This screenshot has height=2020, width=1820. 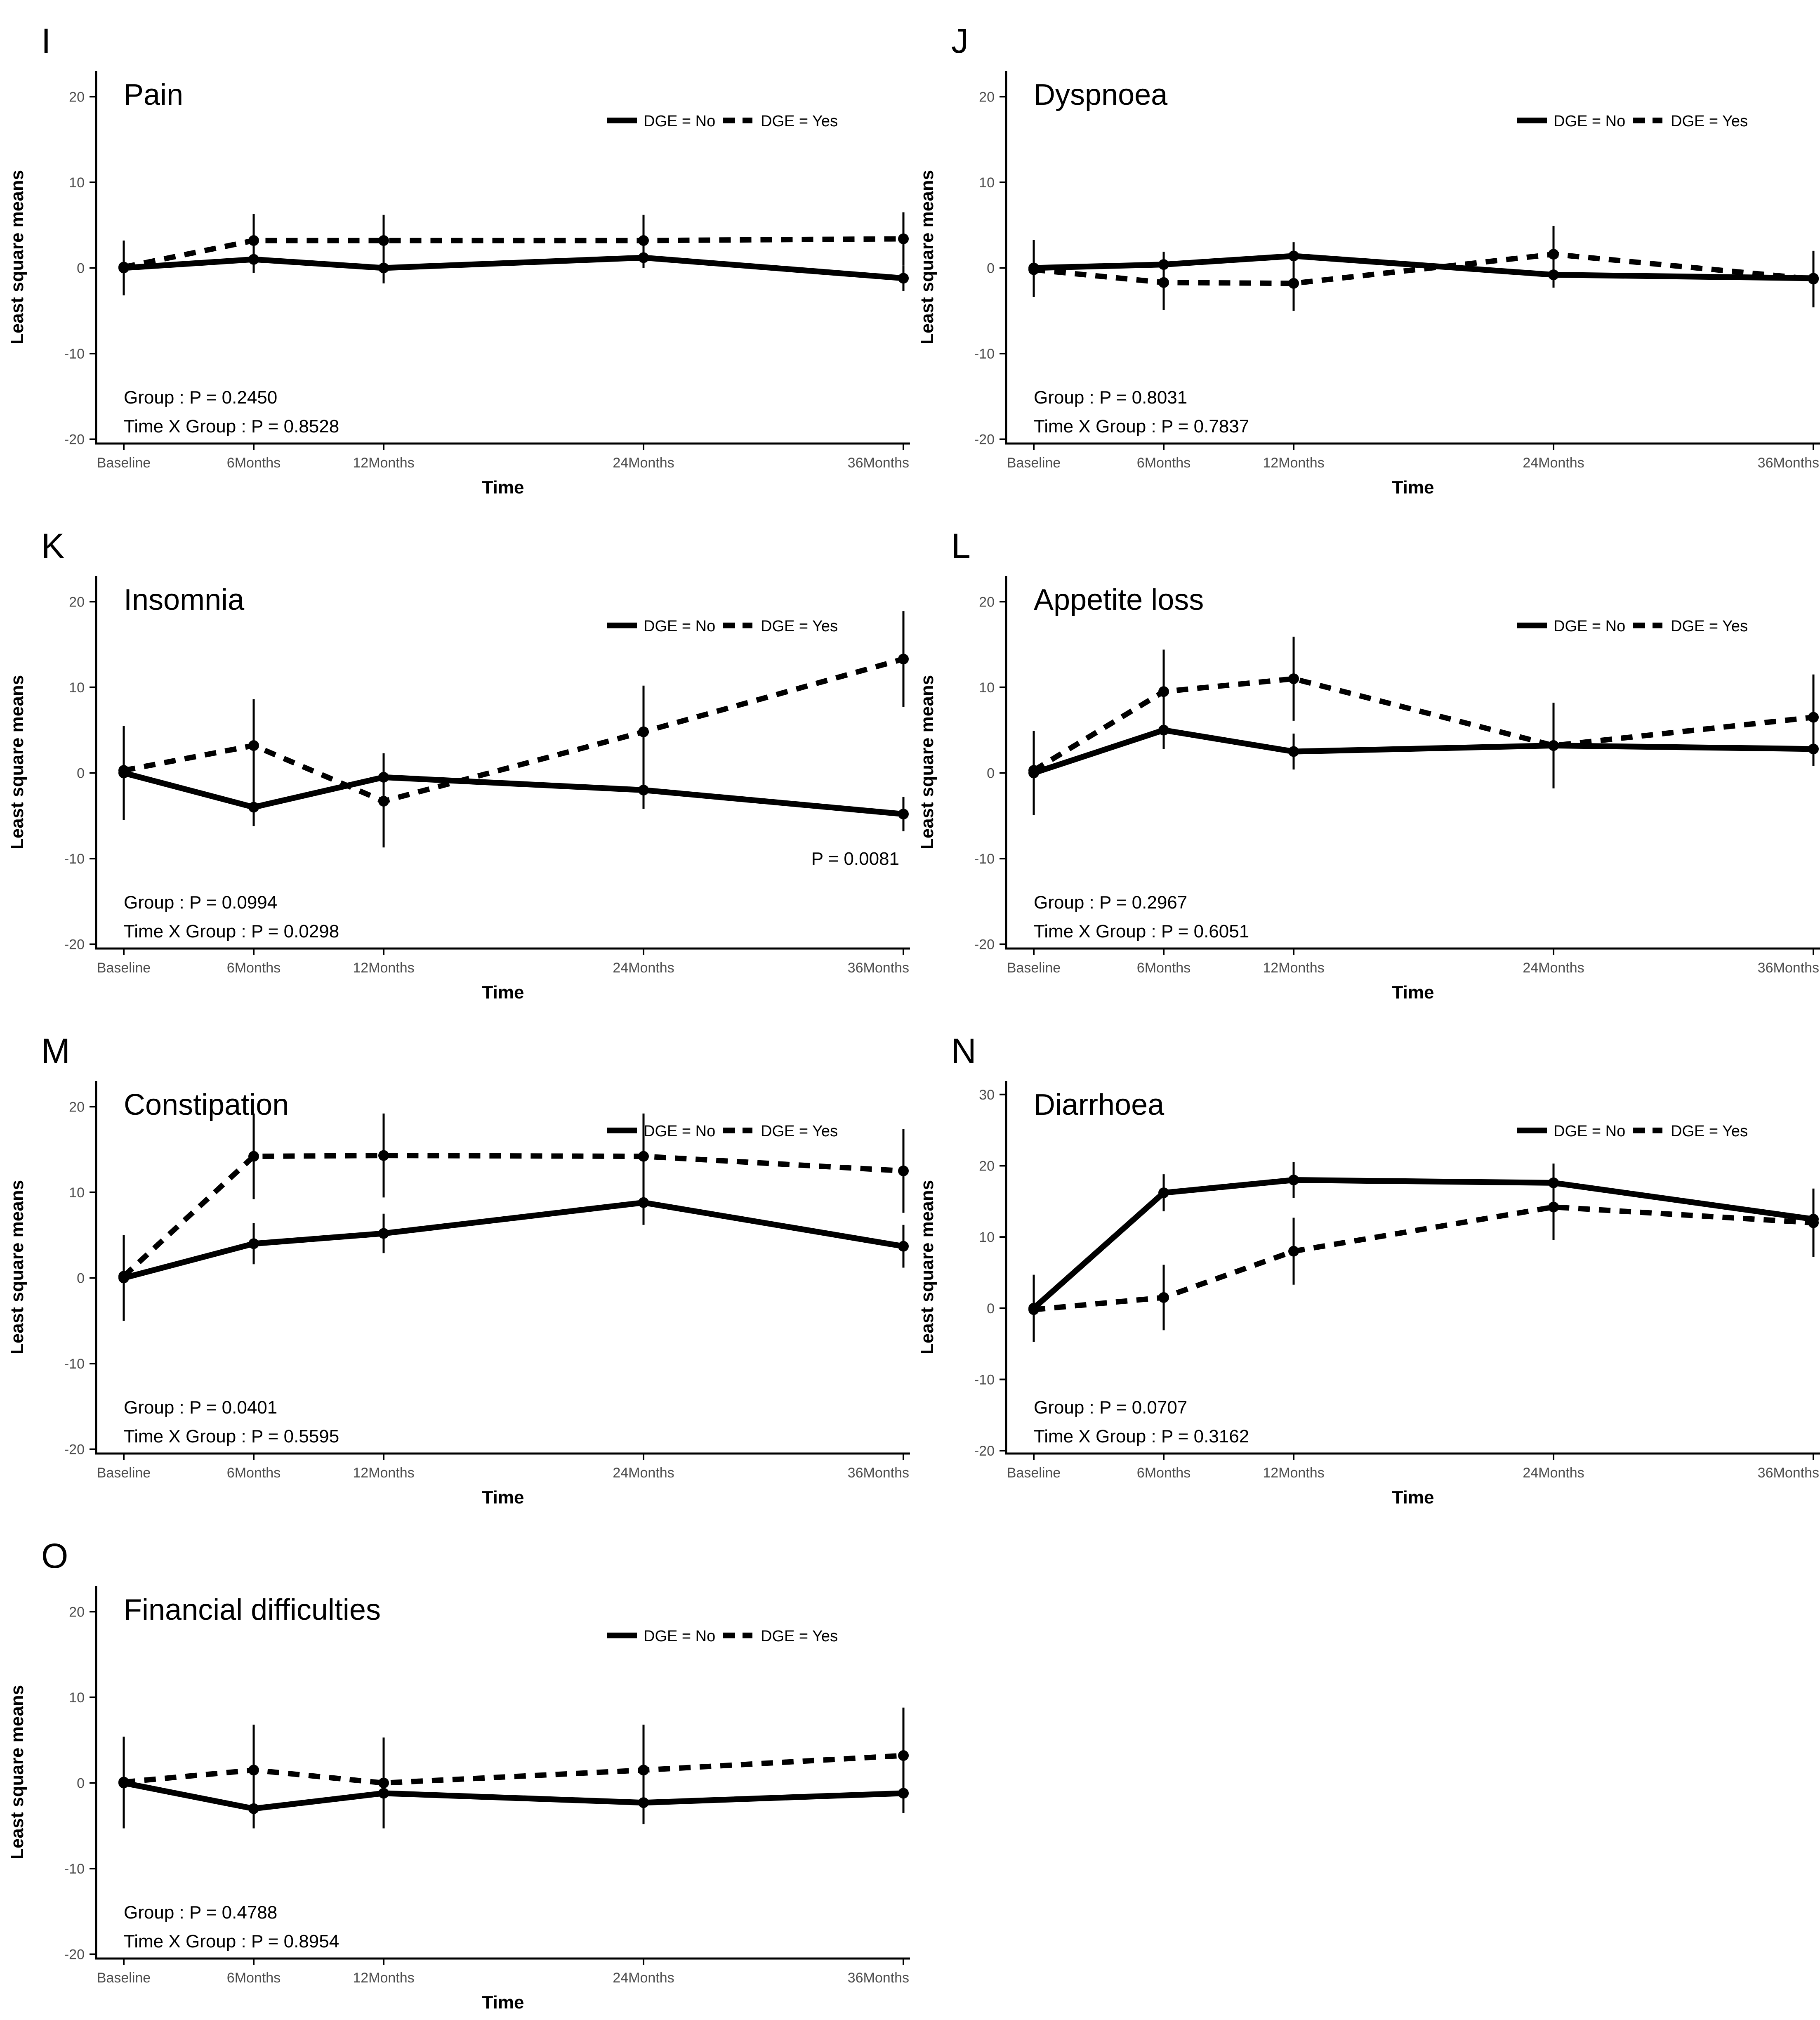 What do you see at coordinates (231, 931) in the screenshot?
I see `interaction-pvalue: Time X Group : P = 0.0298` at bounding box center [231, 931].